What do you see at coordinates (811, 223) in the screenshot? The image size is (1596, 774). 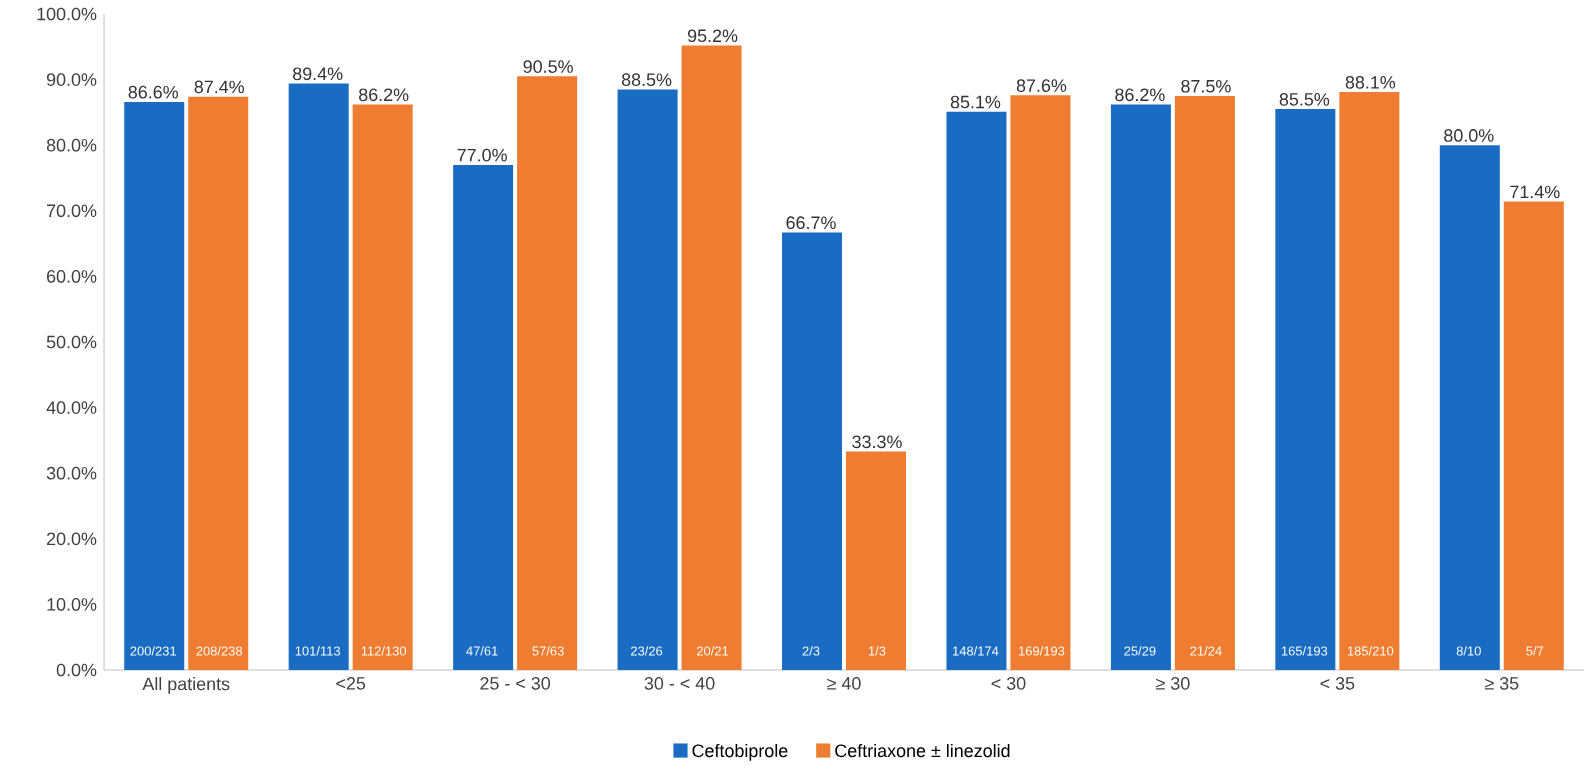 I see `data-label: 66.7%` at bounding box center [811, 223].